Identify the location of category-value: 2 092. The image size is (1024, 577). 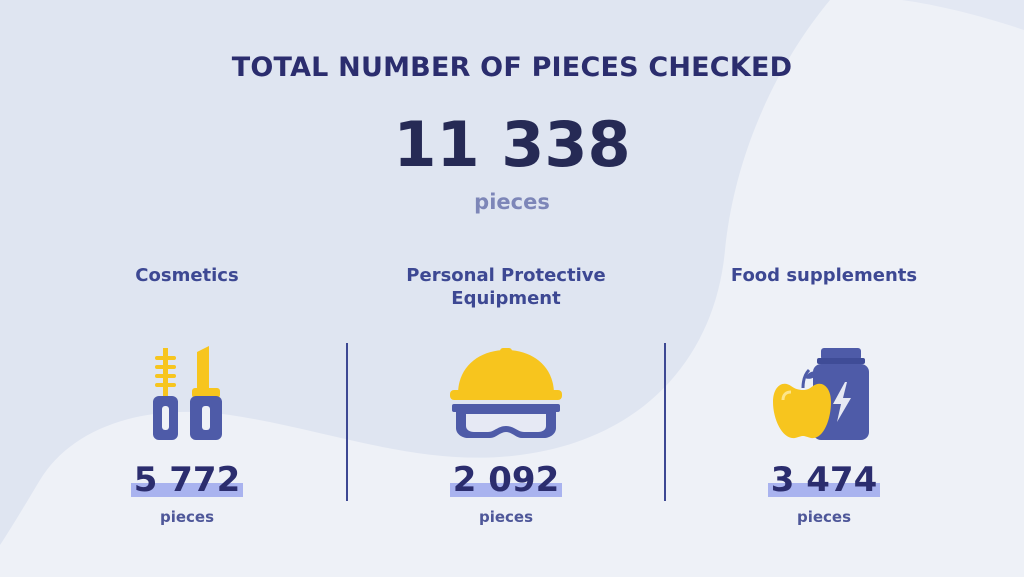
(506, 480).